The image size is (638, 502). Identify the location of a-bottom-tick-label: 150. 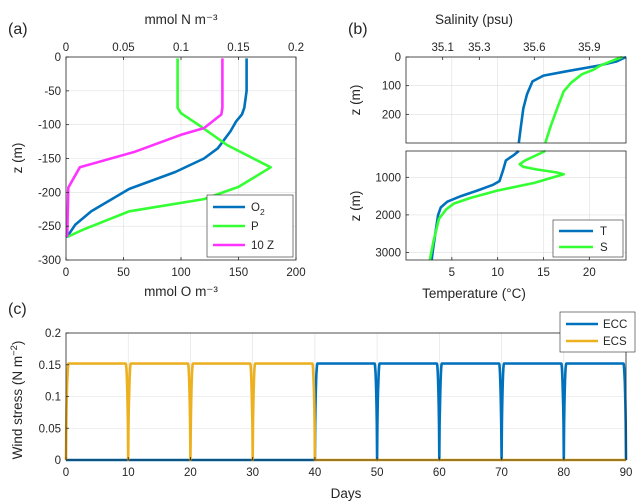
(238, 273).